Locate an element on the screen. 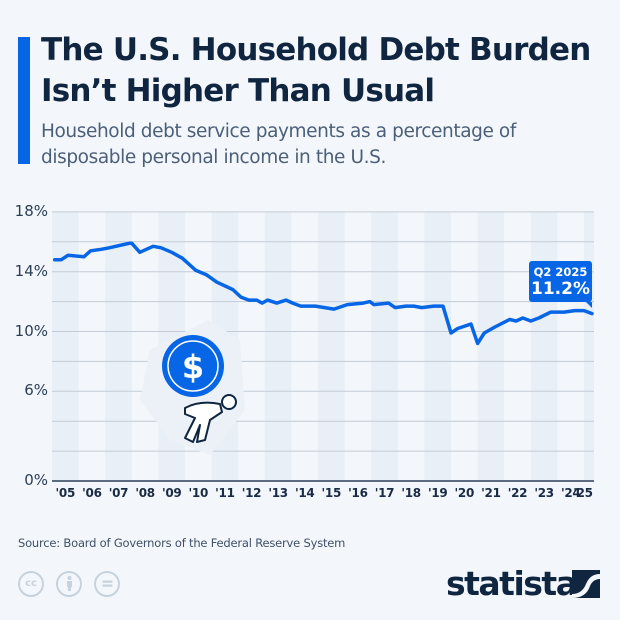 The image size is (620, 620). x-tick-label: '10 is located at coordinates (198, 493).